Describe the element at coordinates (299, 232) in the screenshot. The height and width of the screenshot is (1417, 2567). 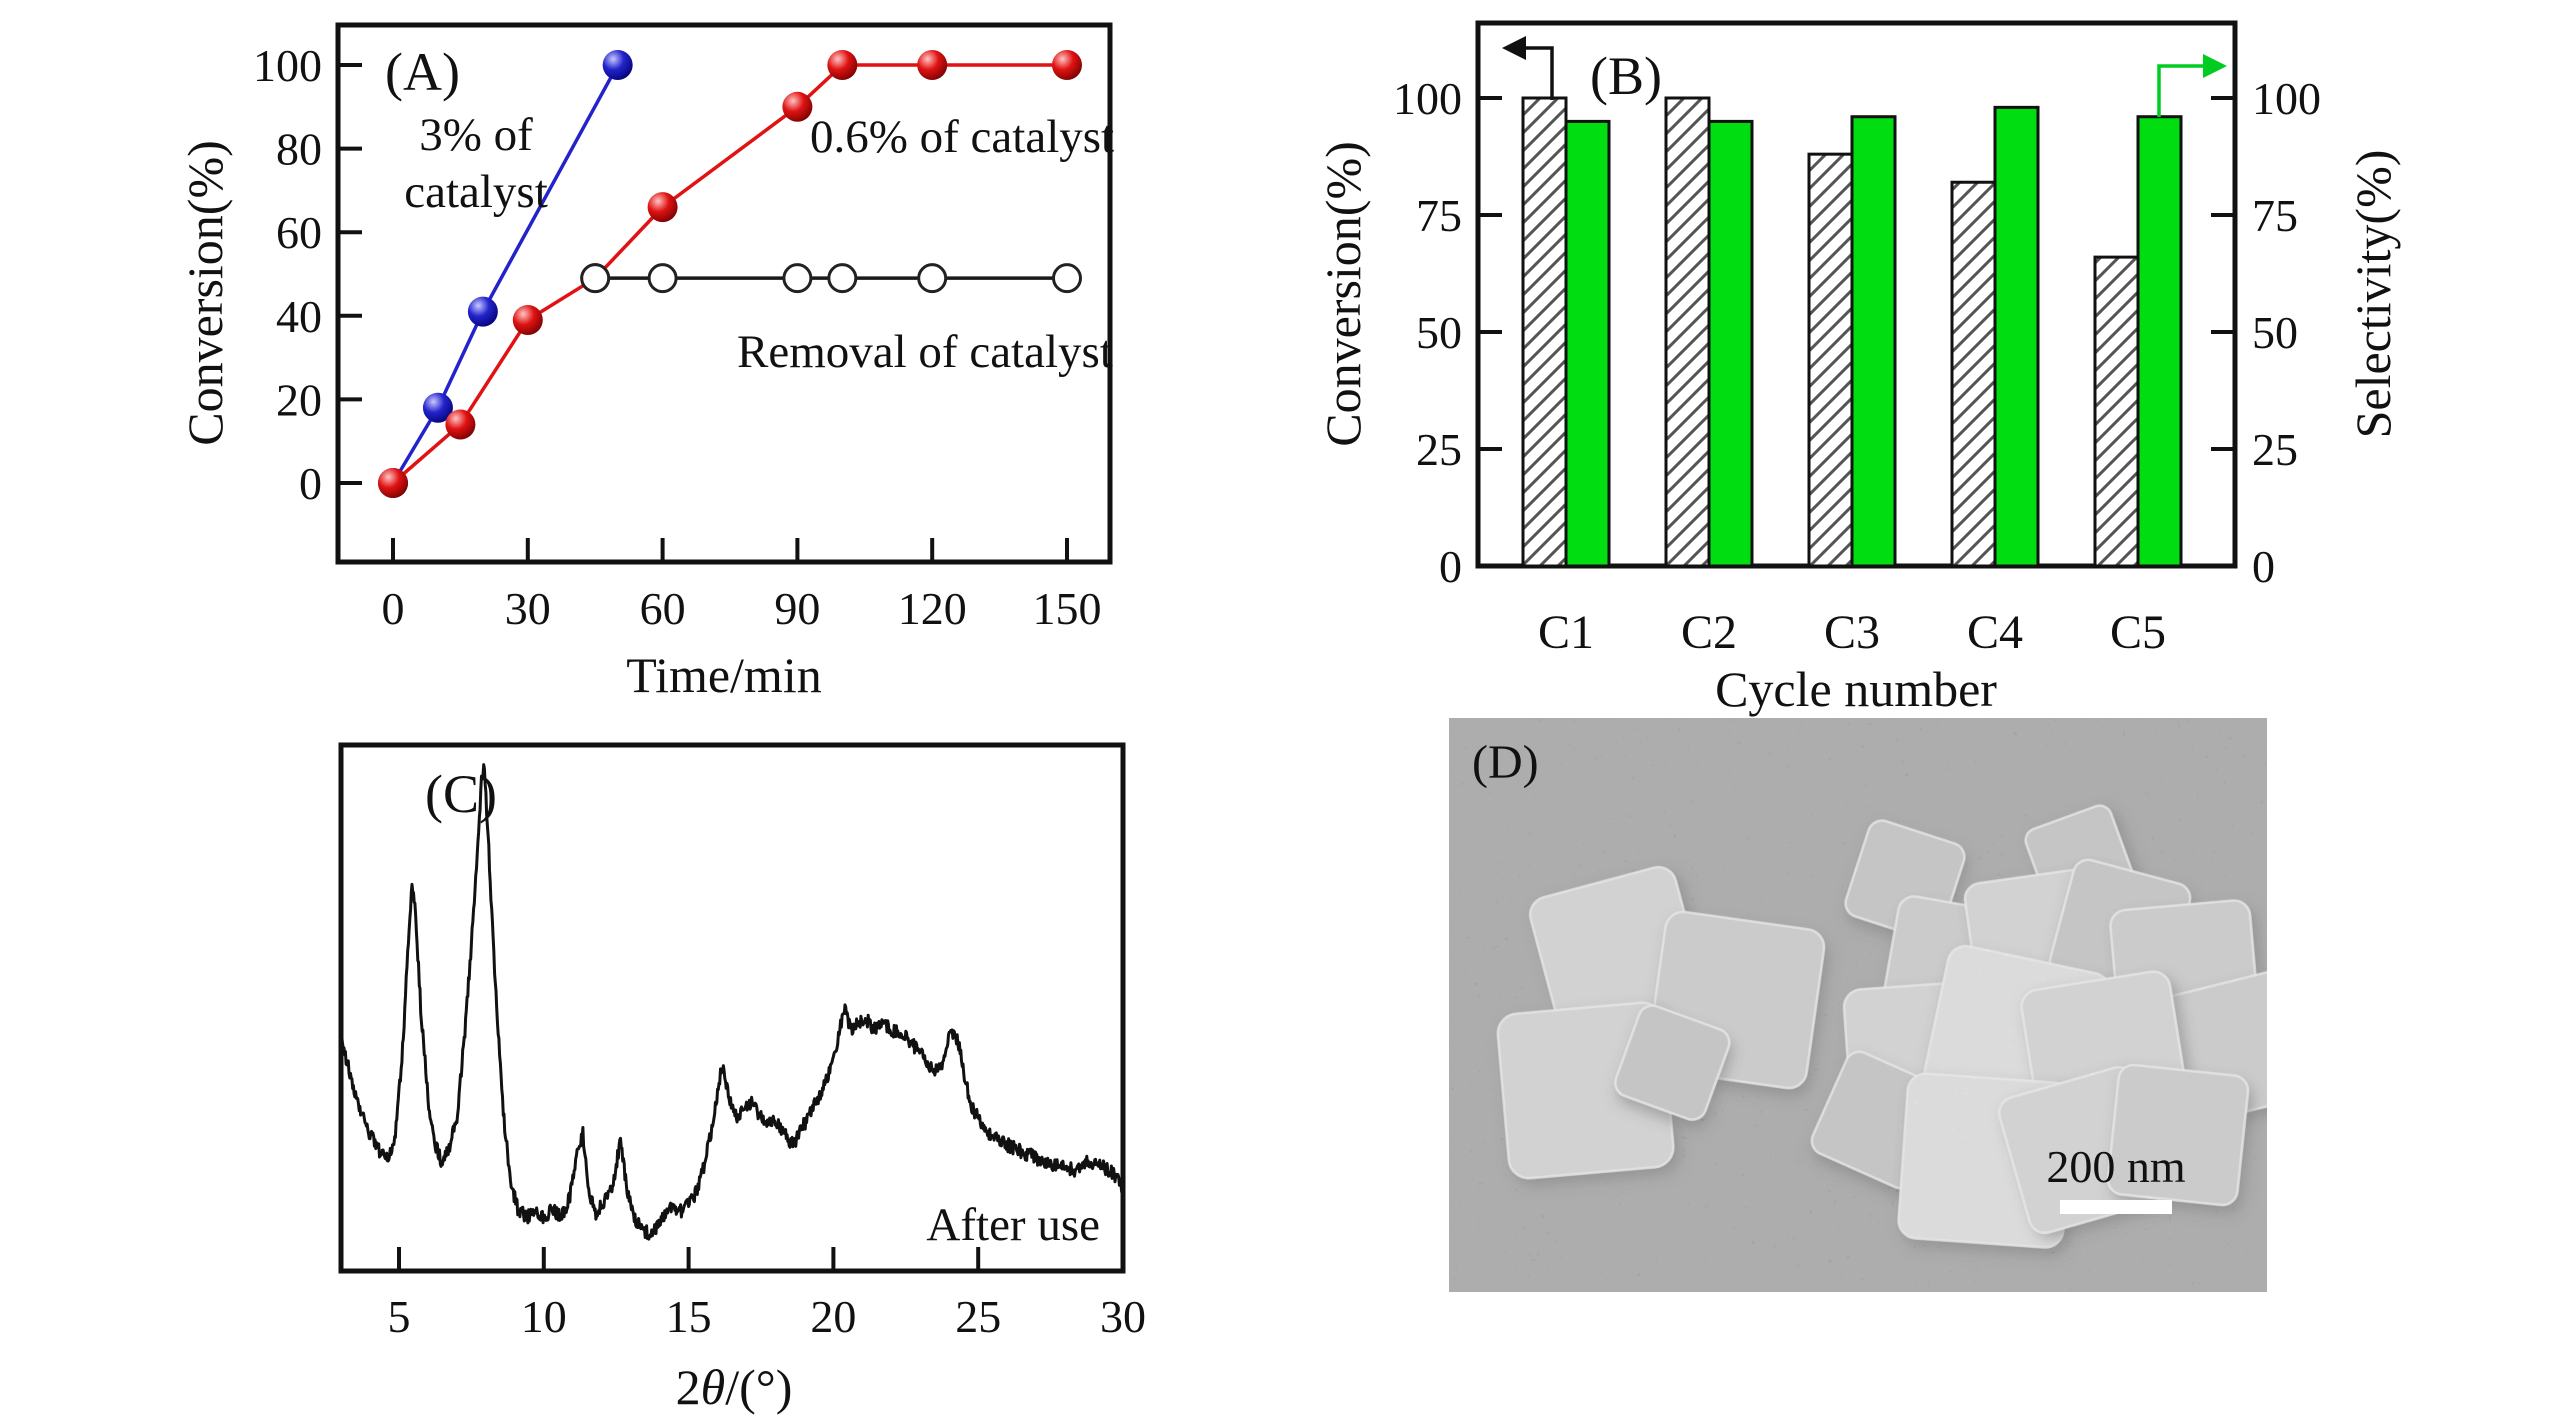
I see `y-tick-label-a: 60` at that location.